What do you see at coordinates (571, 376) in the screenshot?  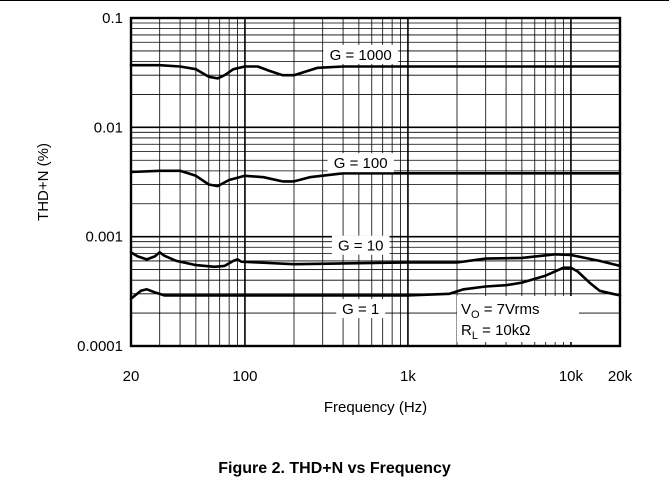 I see `x-tick-label: 10k` at bounding box center [571, 376].